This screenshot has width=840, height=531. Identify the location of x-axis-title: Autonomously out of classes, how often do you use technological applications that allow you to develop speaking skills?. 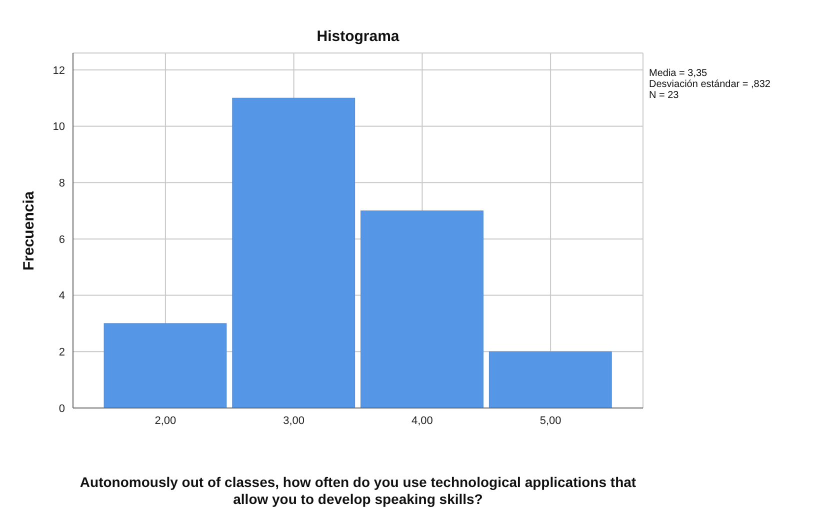
(358, 491).